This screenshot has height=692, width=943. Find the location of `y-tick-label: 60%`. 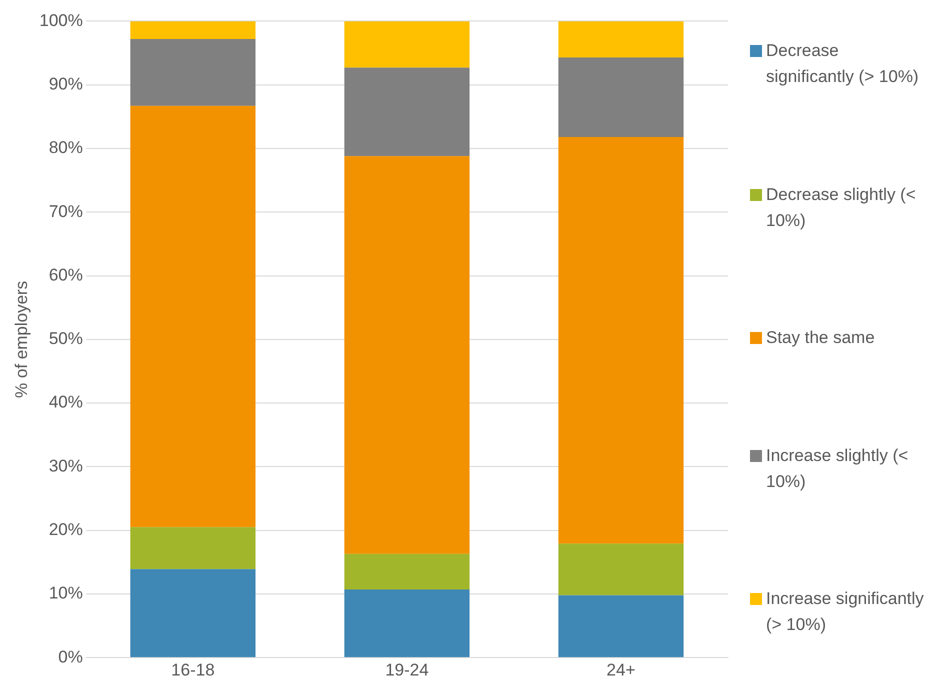

y-tick-label: 60% is located at coordinates (65, 274).